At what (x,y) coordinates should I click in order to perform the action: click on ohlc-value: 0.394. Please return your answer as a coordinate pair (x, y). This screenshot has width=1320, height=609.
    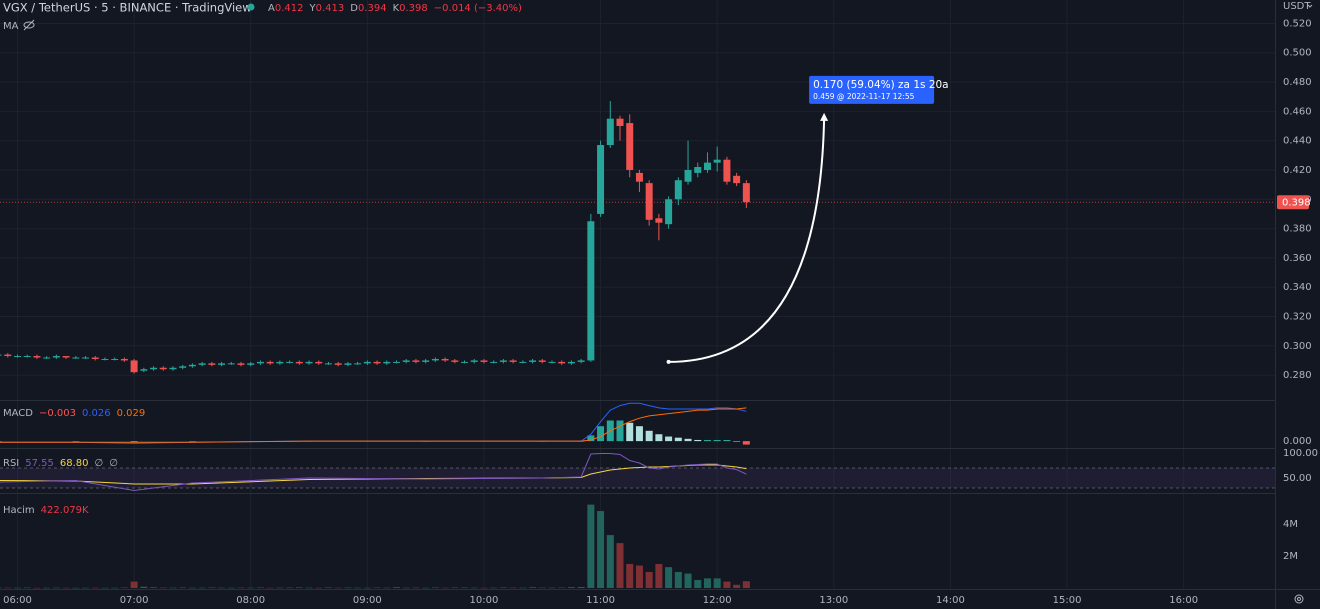
    Looking at the image, I should click on (372, 8).